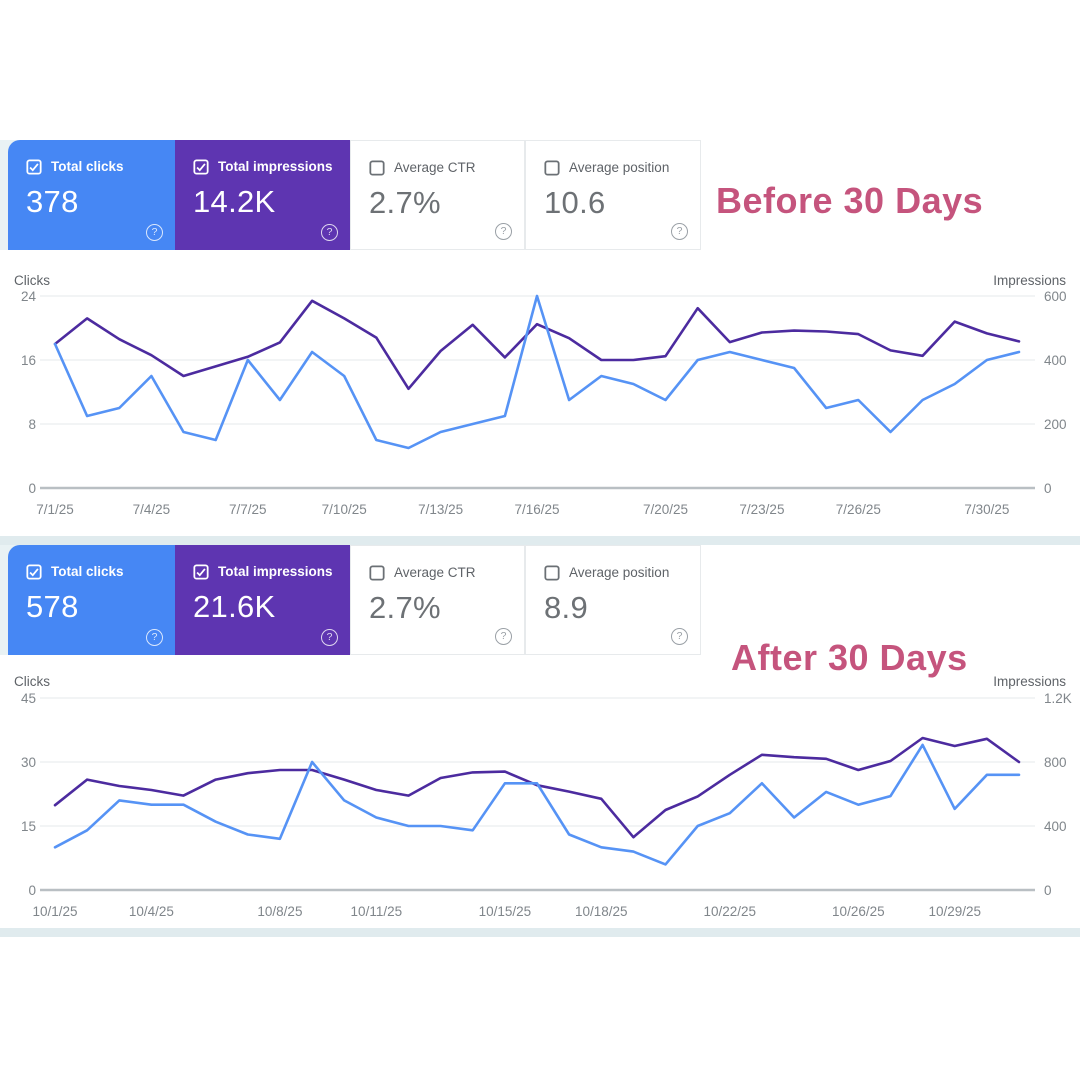 The height and width of the screenshot is (1080, 1080). I want to click on x-tick-label: 10/4/25, so click(151, 911).